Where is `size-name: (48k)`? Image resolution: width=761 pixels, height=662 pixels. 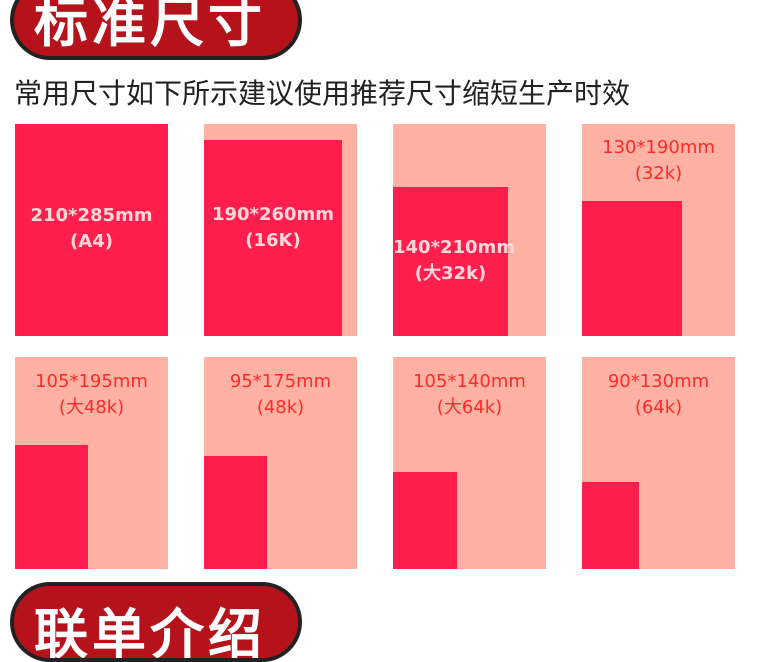 size-name: (48k) is located at coordinates (280, 407).